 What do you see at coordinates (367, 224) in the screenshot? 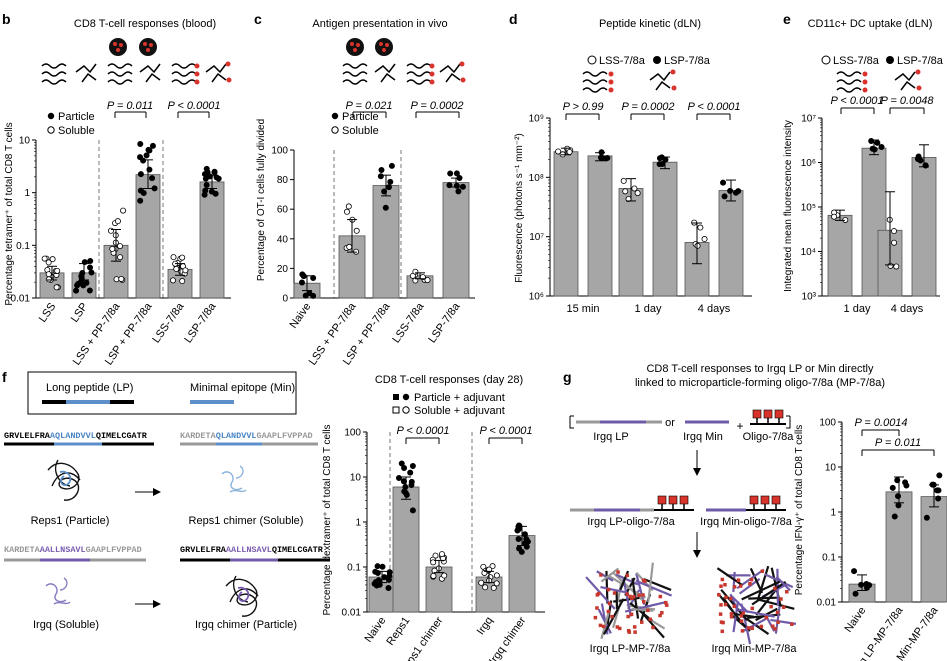
I see `panel-c-separators` at bounding box center [367, 224].